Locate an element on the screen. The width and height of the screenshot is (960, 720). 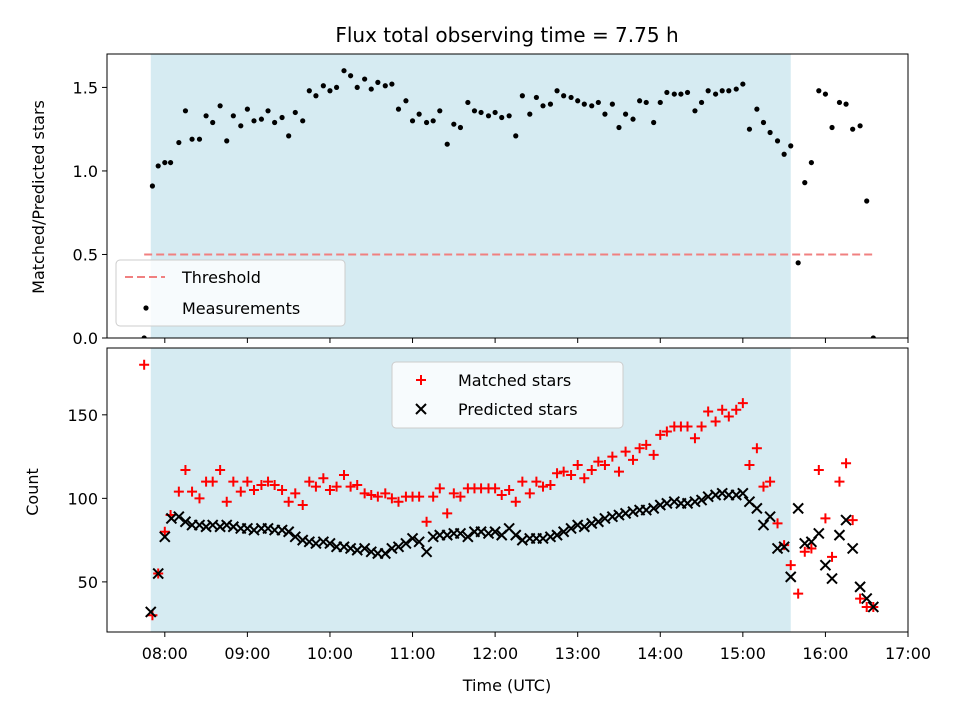
legend-matched-label: Matched stars is located at coordinates (514, 380).